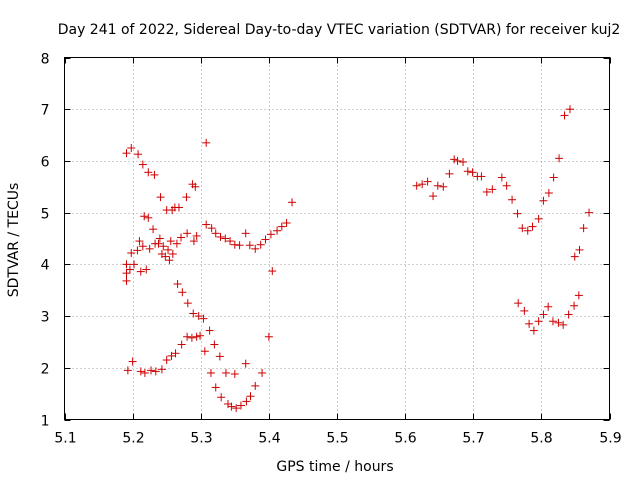  Describe the element at coordinates (45, 60) in the screenshot. I see `y-tick-label: 8` at that location.